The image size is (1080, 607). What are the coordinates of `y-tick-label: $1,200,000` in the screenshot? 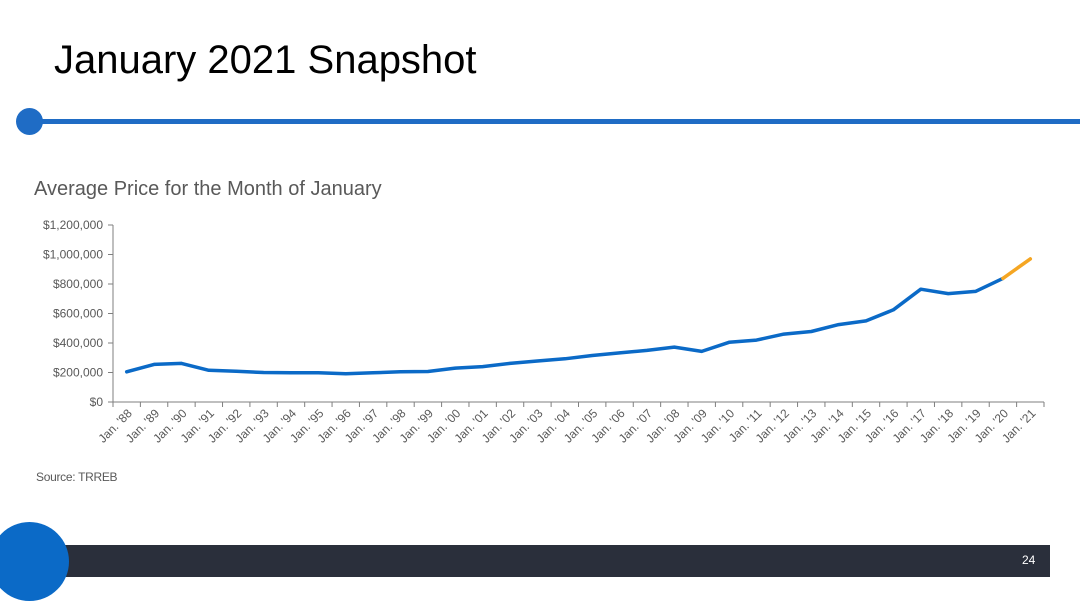 It's located at (73, 225).